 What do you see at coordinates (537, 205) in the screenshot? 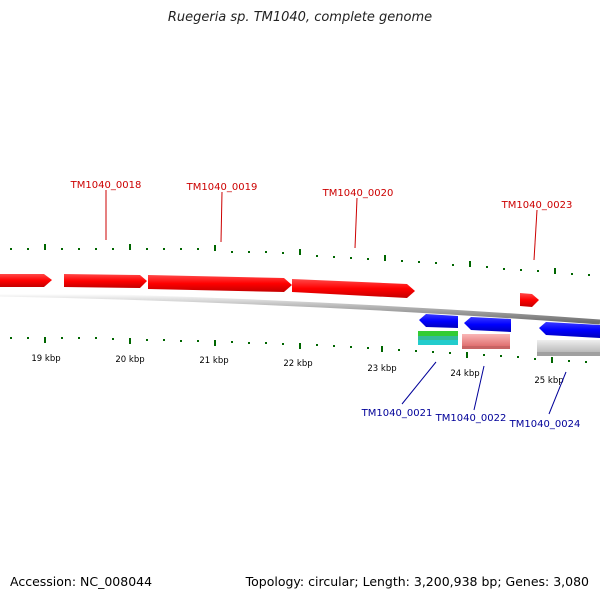
I see `gene-label-tm1040-0023: TM1040_0023` at bounding box center [537, 205].